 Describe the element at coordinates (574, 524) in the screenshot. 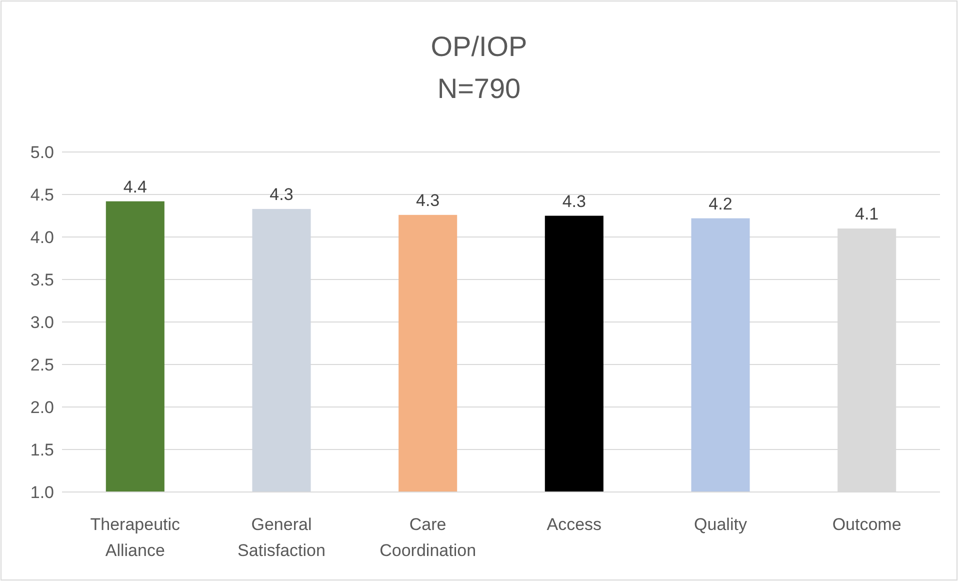

I see `x-tick-label: Access` at that location.